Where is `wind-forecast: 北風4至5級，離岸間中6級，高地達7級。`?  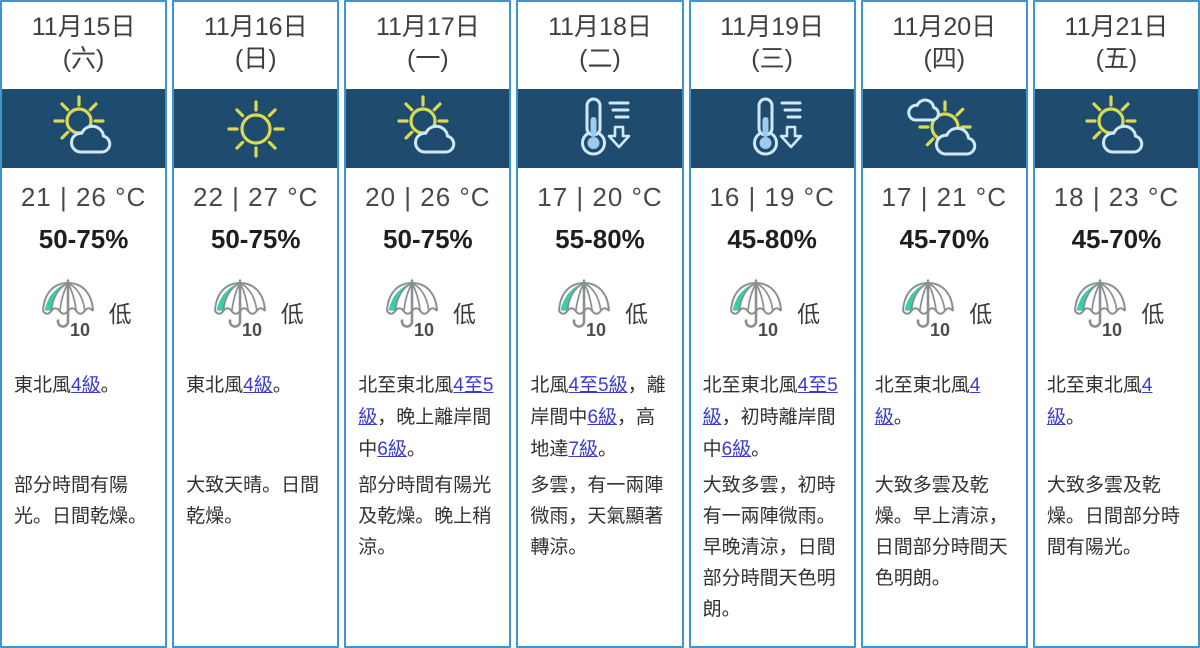
wind-forecast: 北風4至5級，離岸間中6級，高地達7級。 is located at coordinates (600, 420).